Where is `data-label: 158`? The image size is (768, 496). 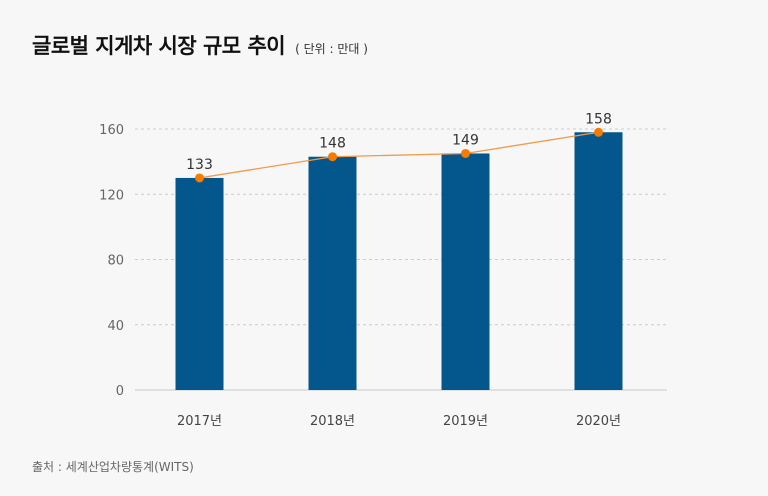
data-label: 158 is located at coordinates (598, 119).